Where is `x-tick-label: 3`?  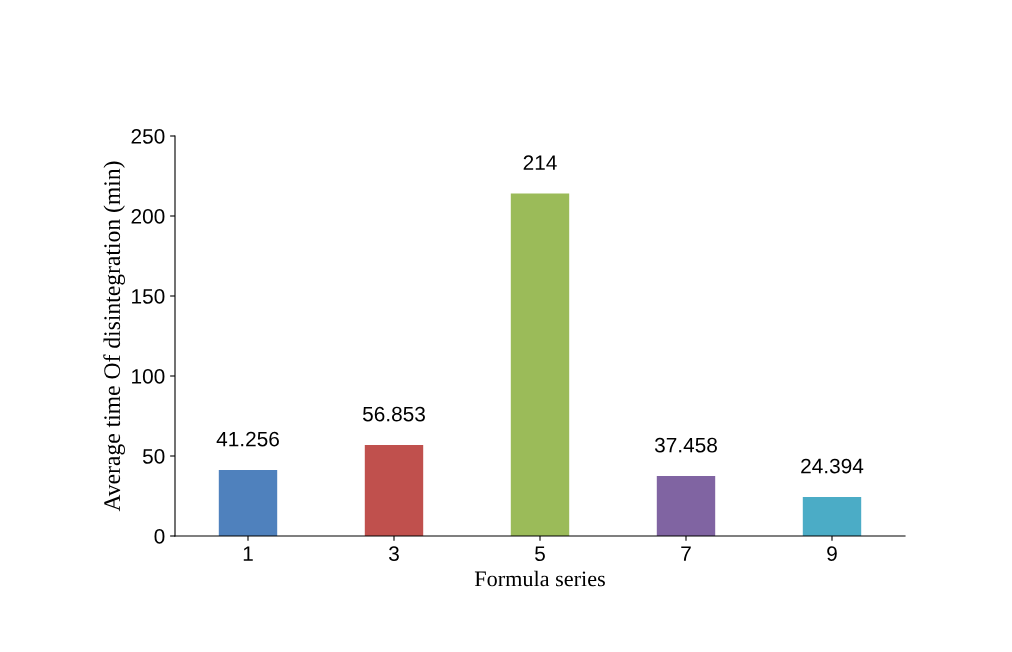 x-tick-label: 3 is located at coordinates (394, 554).